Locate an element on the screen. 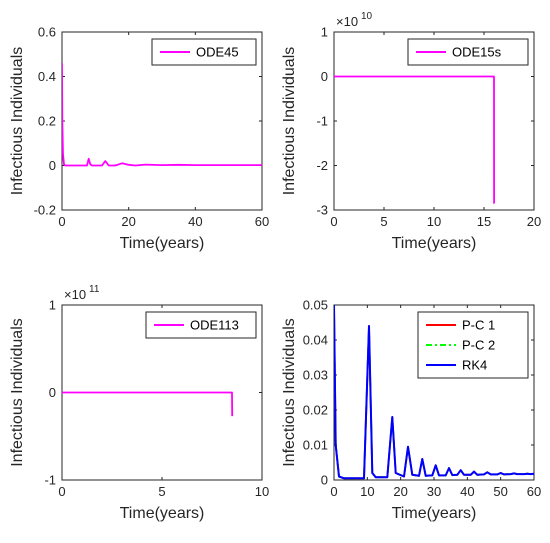  y-tick-label: 0.04 is located at coordinates (315, 340).